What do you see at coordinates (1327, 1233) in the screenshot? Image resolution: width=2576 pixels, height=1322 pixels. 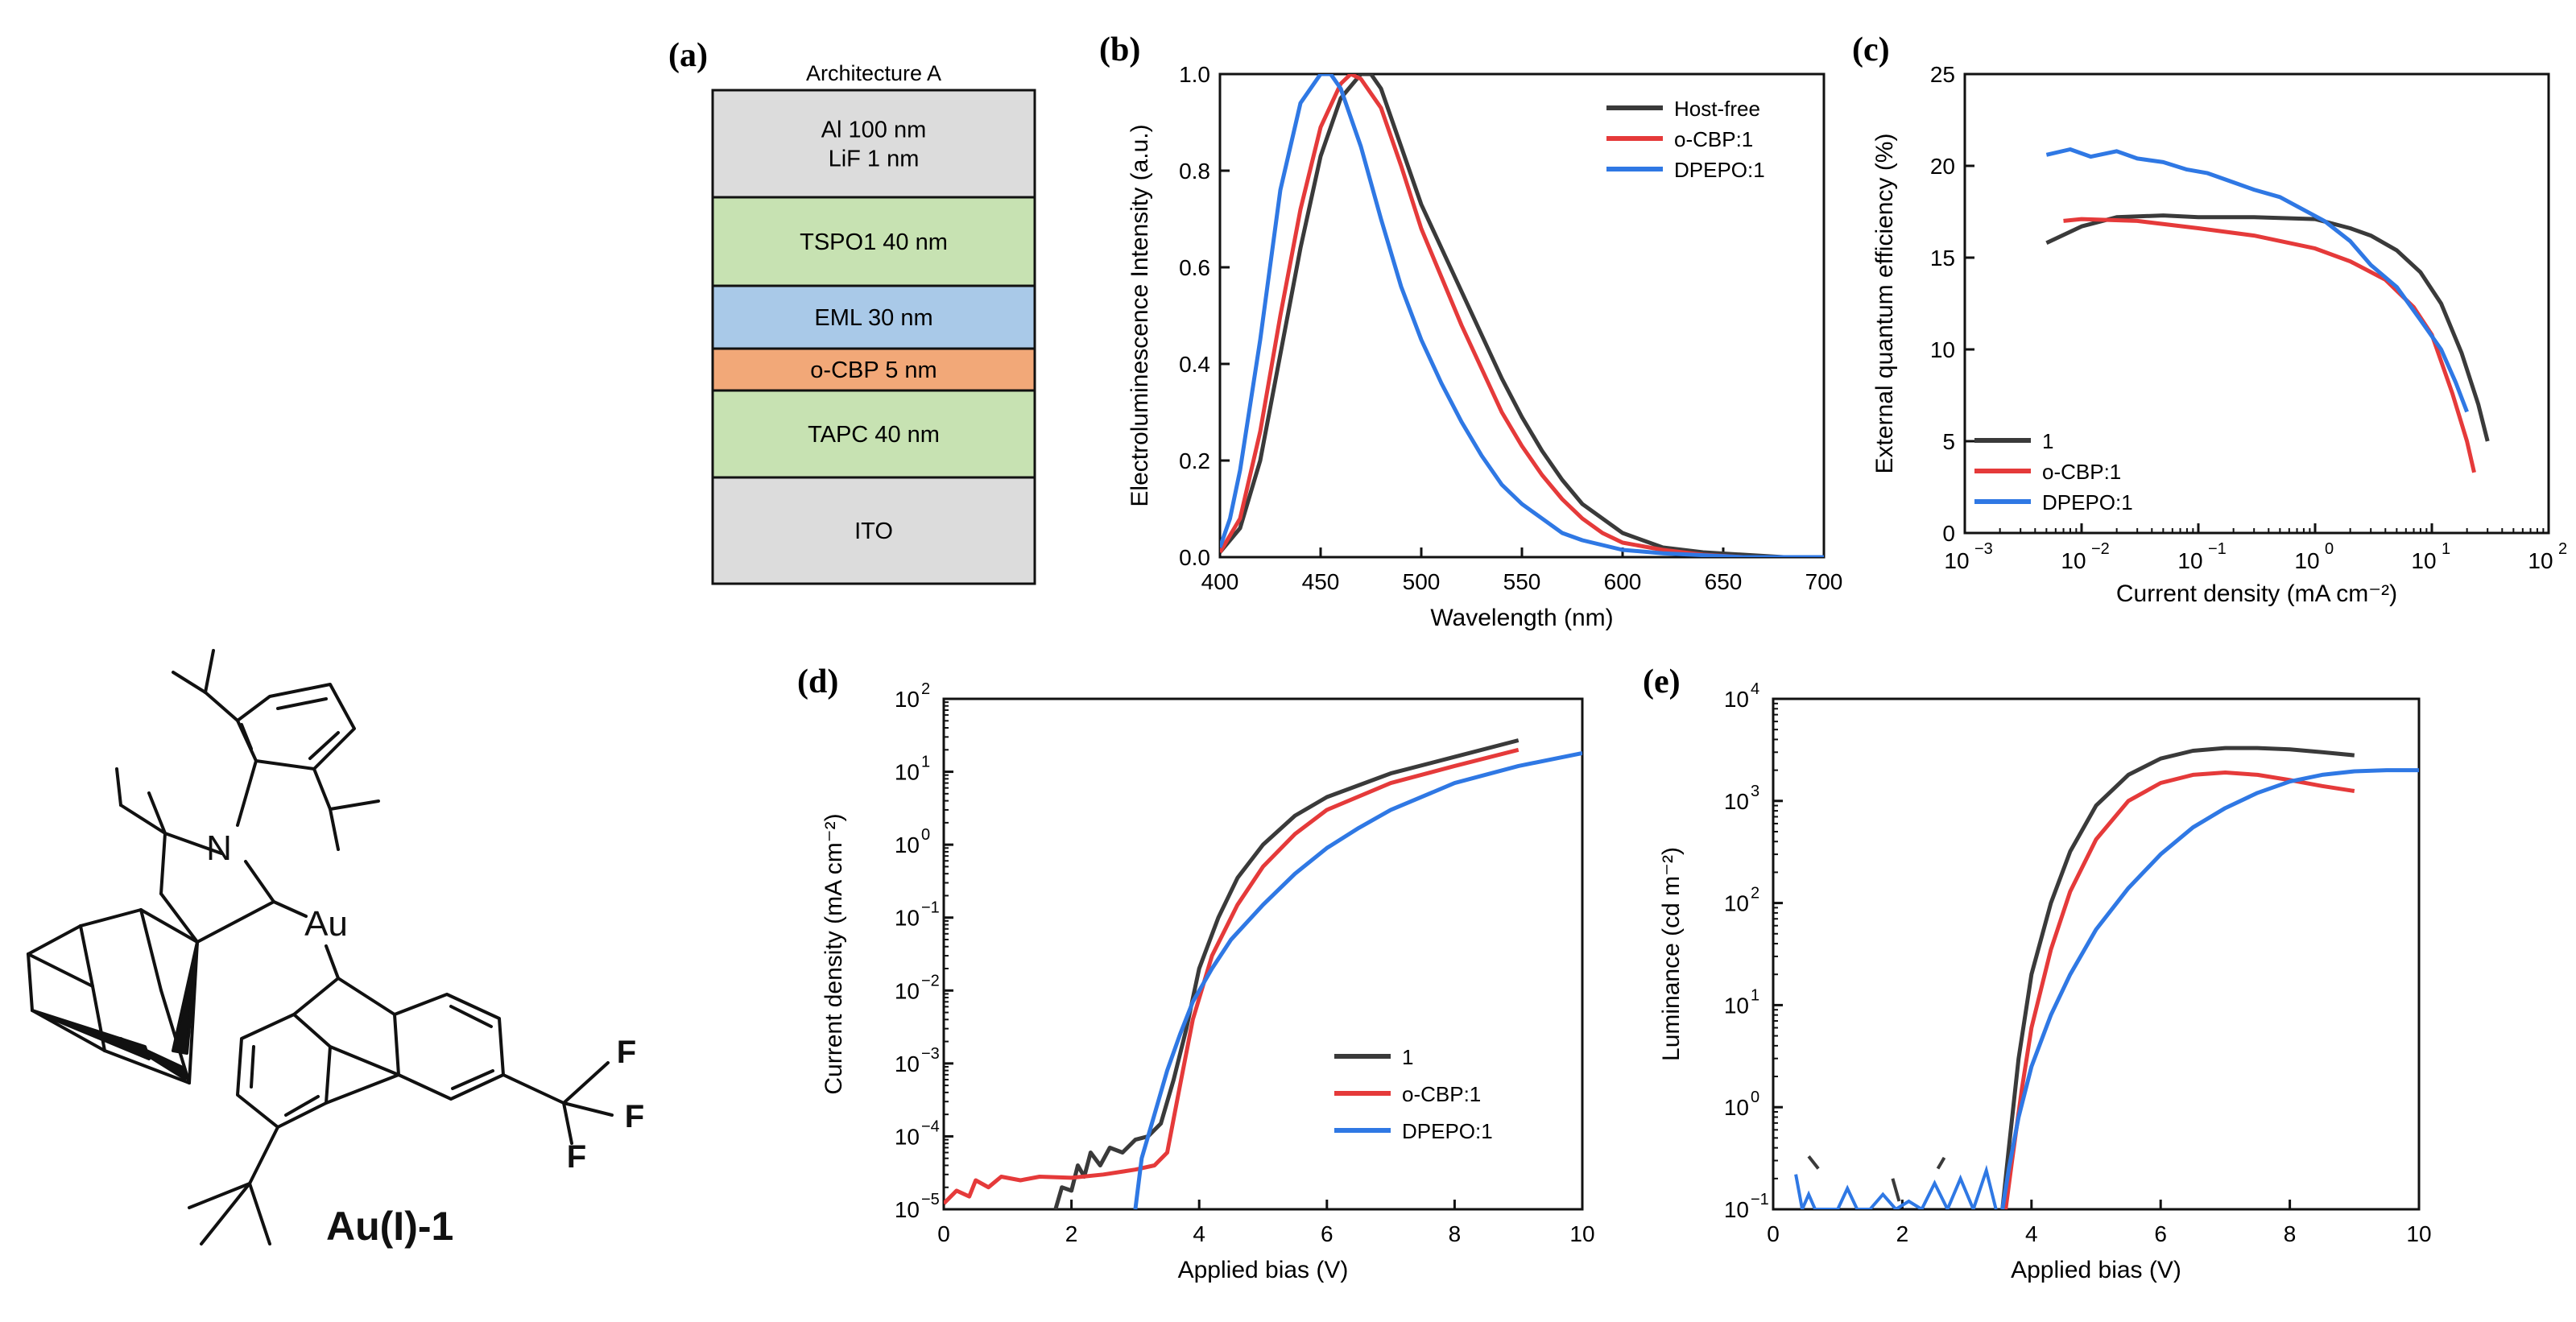 I see `panel-d-xtick-label-3: 6` at bounding box center [1327, 1233].